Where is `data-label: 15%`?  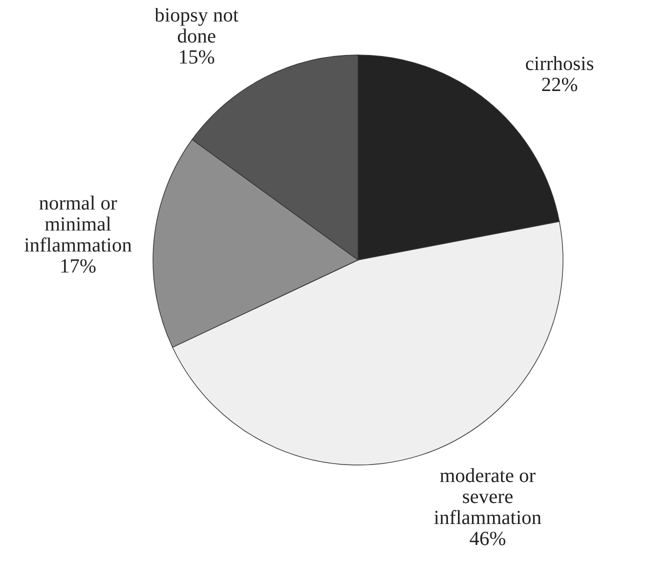 data-label: 15% is located at coordinates (196, 57).